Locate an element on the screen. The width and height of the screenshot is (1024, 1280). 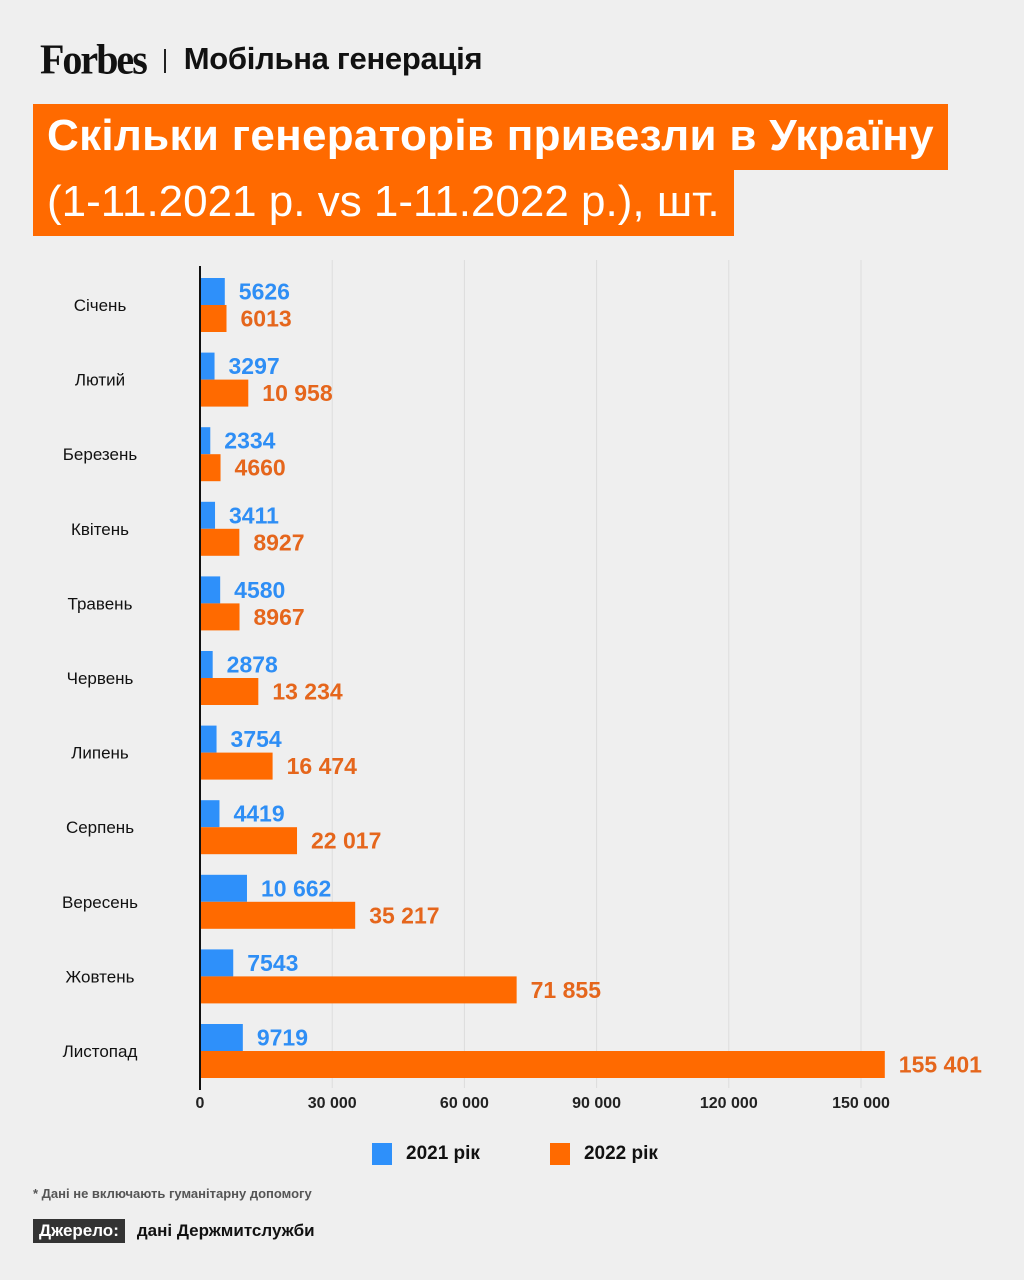
data-label-2022: 8927 is located at coordinates (278, 542).